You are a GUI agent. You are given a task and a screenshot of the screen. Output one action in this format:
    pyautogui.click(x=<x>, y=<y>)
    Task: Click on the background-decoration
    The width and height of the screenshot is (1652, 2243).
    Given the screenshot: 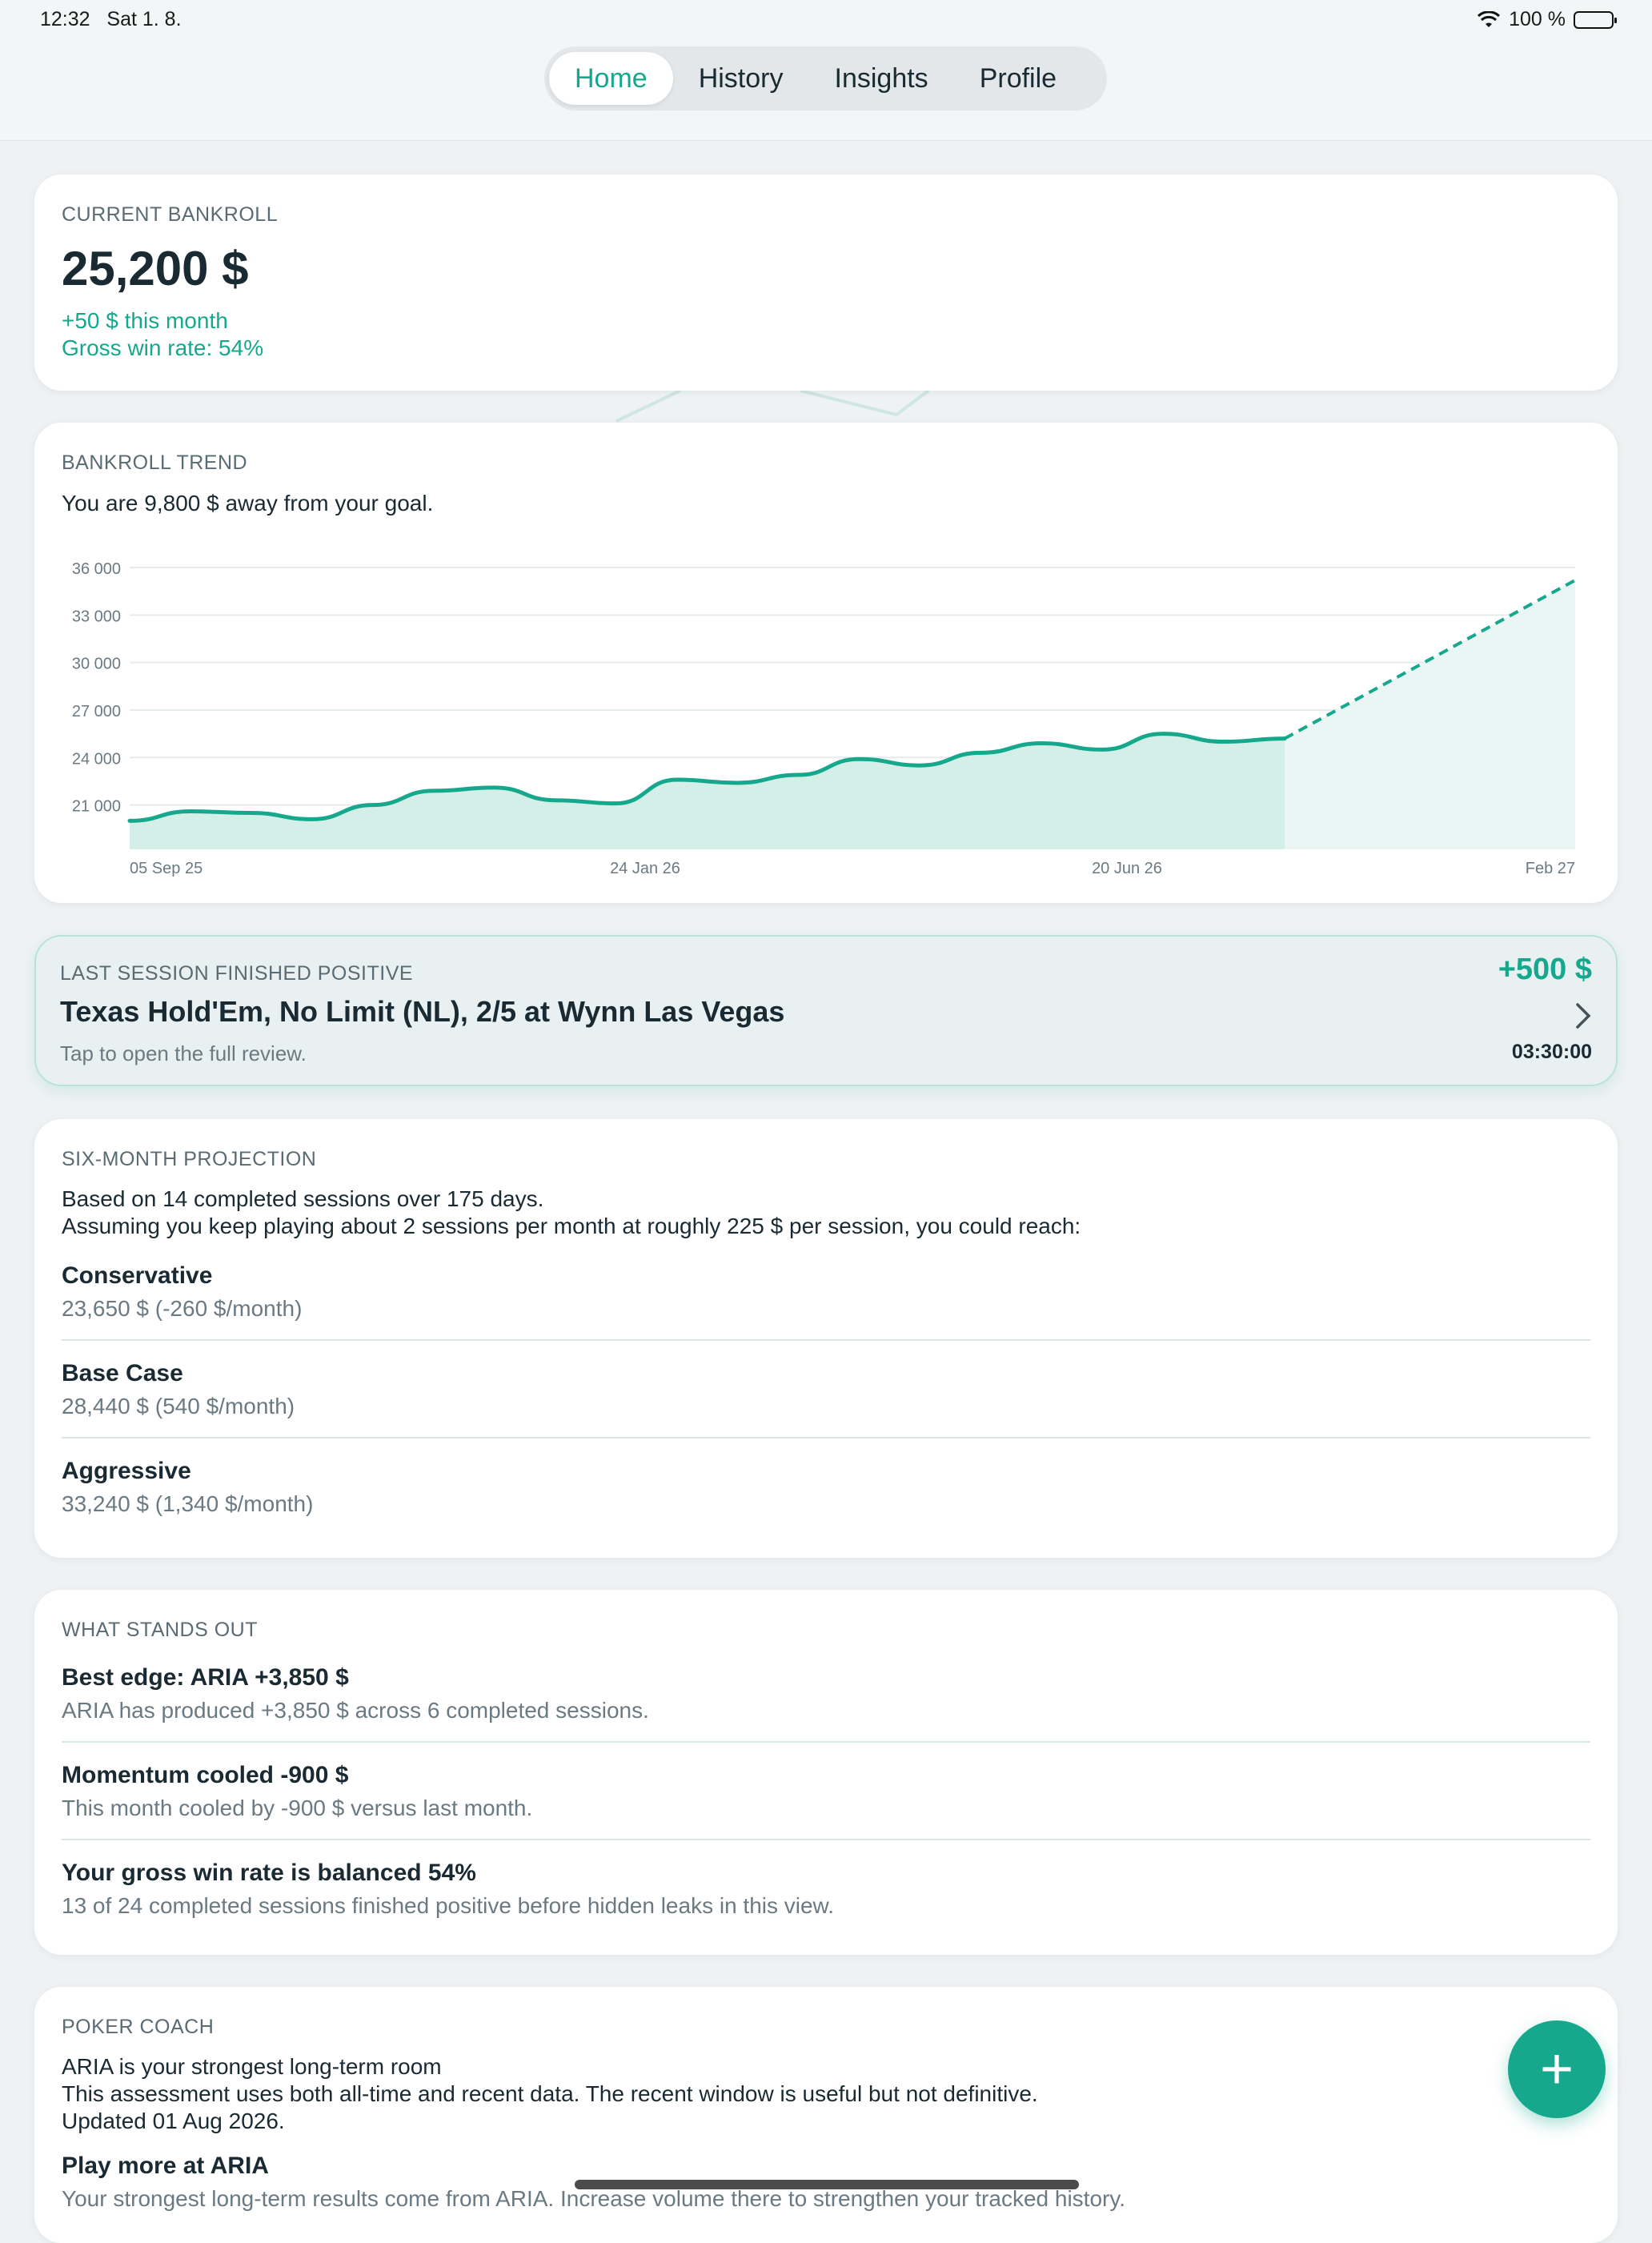 What is the action you would take?
    pyautogui.click(x=772, y=407)
    